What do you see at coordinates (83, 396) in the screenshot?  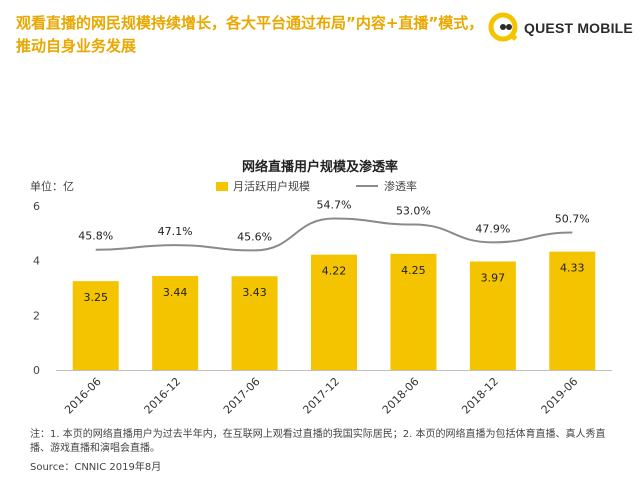 I see `x-tick-label: 2016-06` at bounding box center [83, 396].